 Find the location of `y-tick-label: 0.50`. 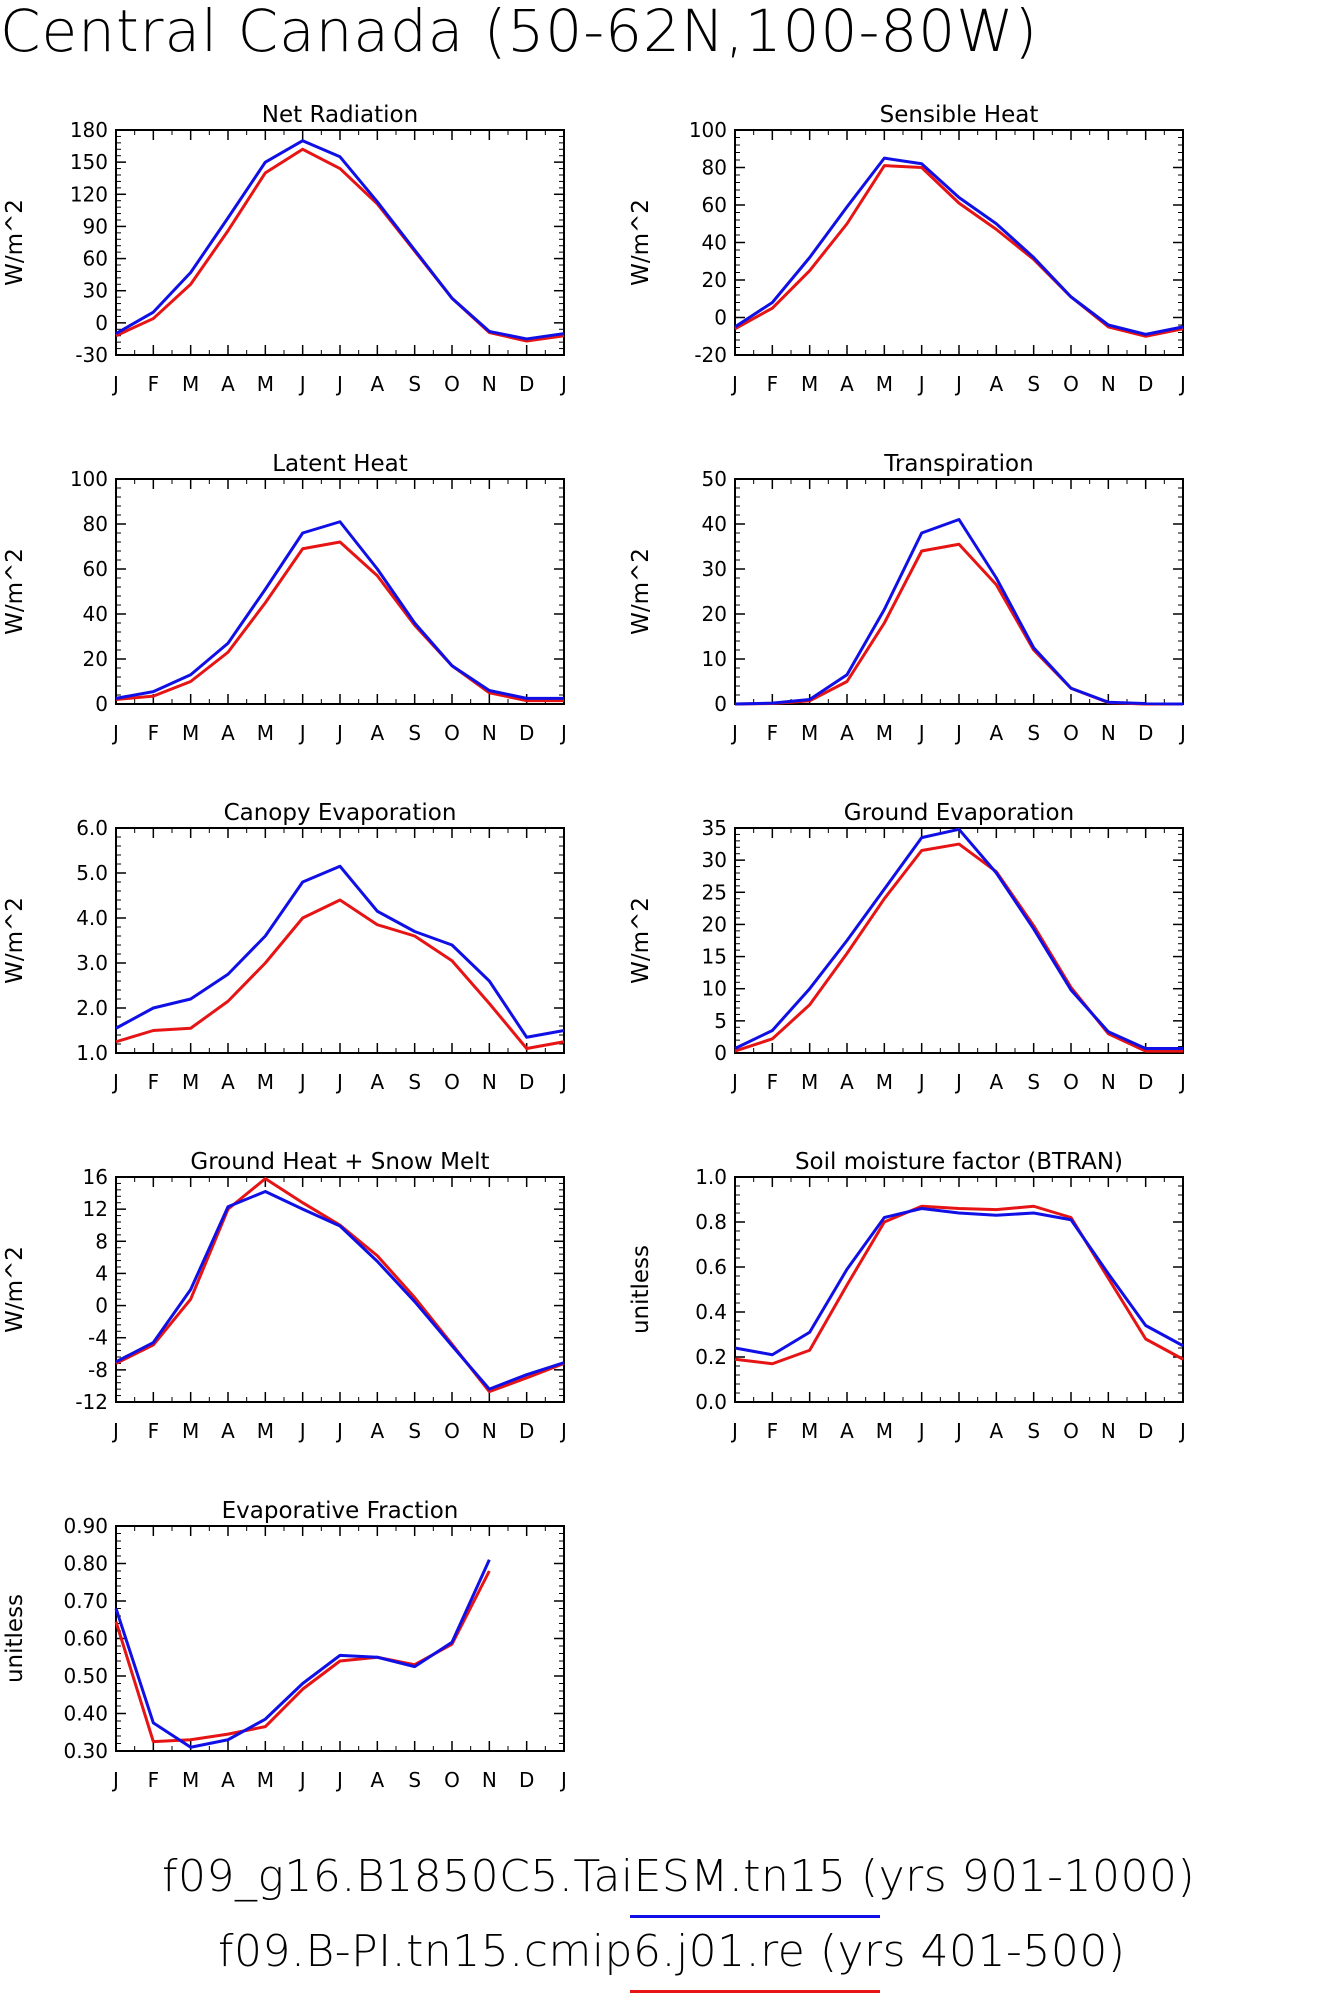

y-tick-label: 0.50 is located at coordinates (85, 1676).